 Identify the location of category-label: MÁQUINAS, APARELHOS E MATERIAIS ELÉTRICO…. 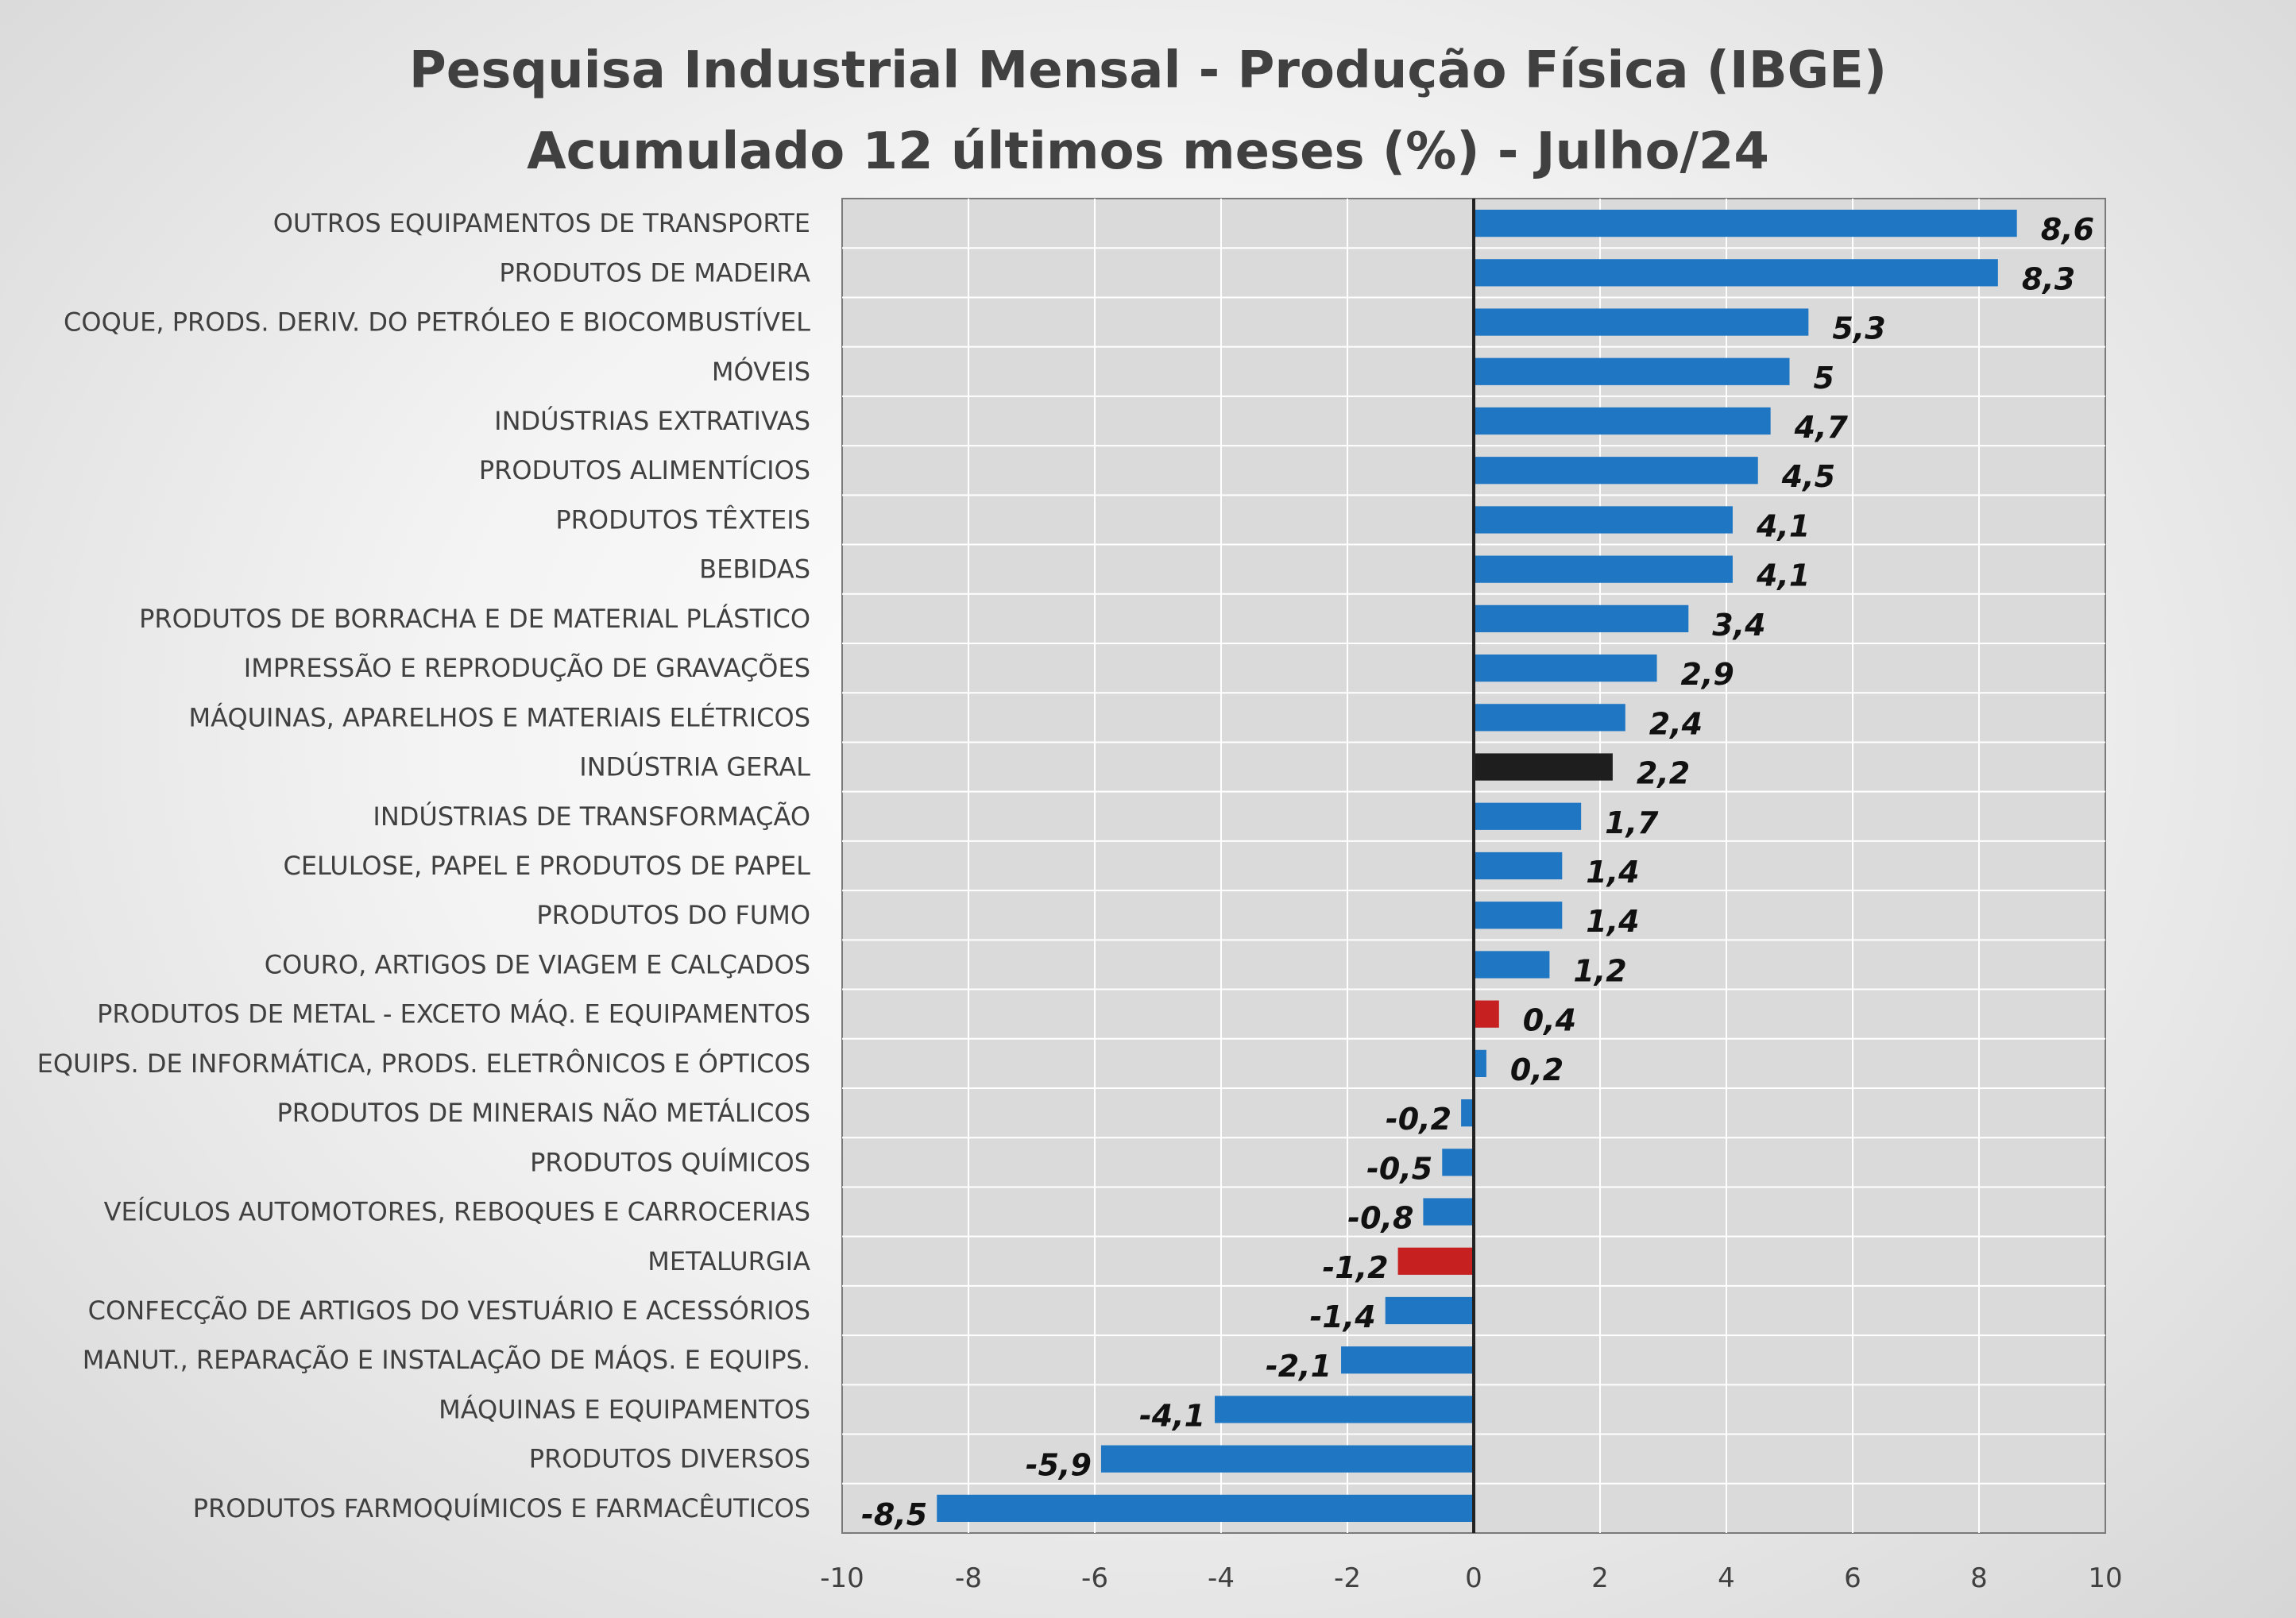
(500, 717).